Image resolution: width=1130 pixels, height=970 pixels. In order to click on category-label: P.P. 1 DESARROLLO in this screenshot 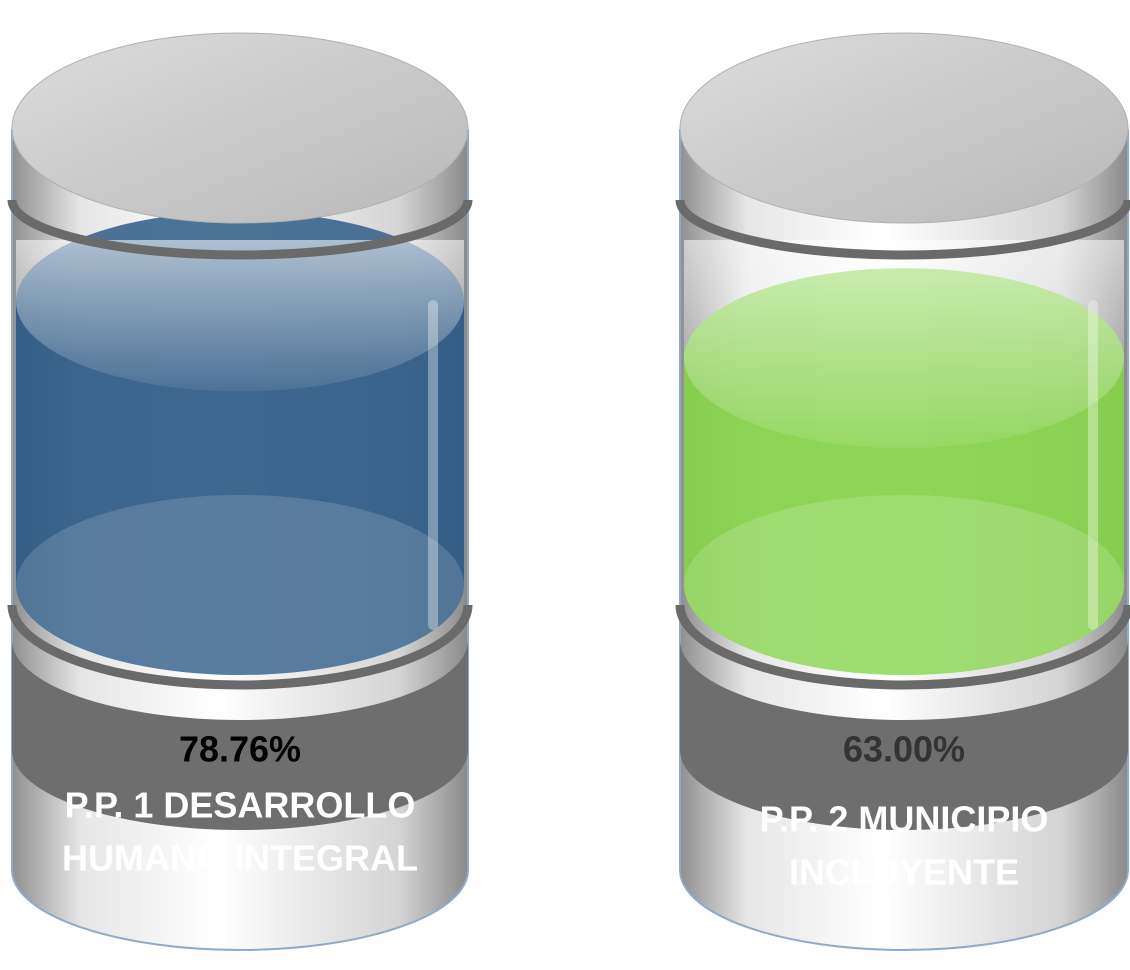, I will do `click(240, 805)`.